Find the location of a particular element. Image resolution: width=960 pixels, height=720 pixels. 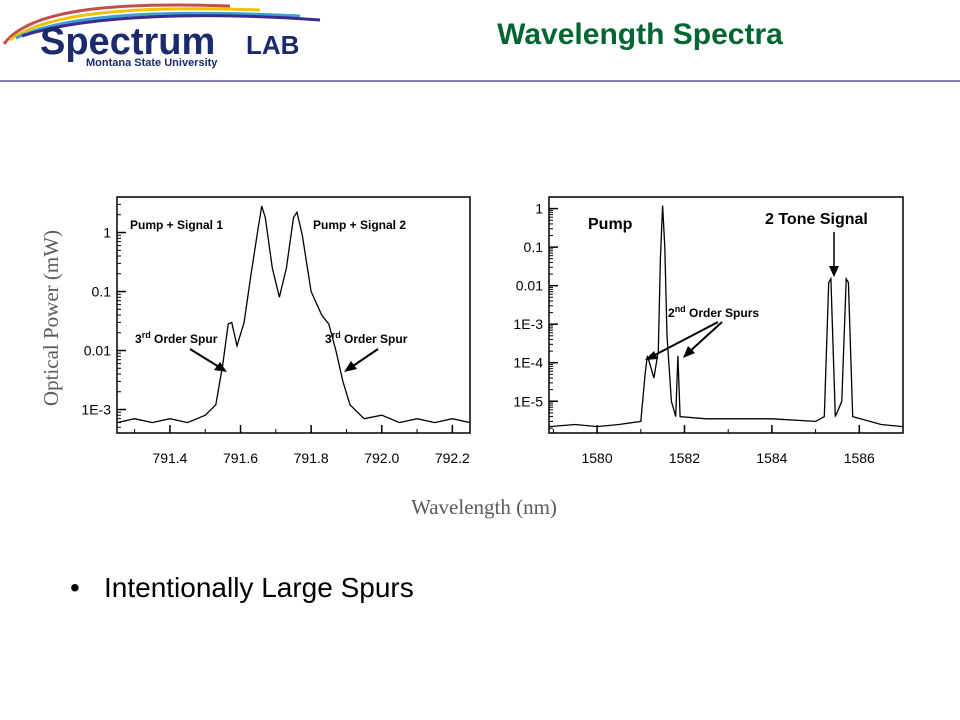

logo-subtitle: Montana State University is located at coordinates (152, 63).